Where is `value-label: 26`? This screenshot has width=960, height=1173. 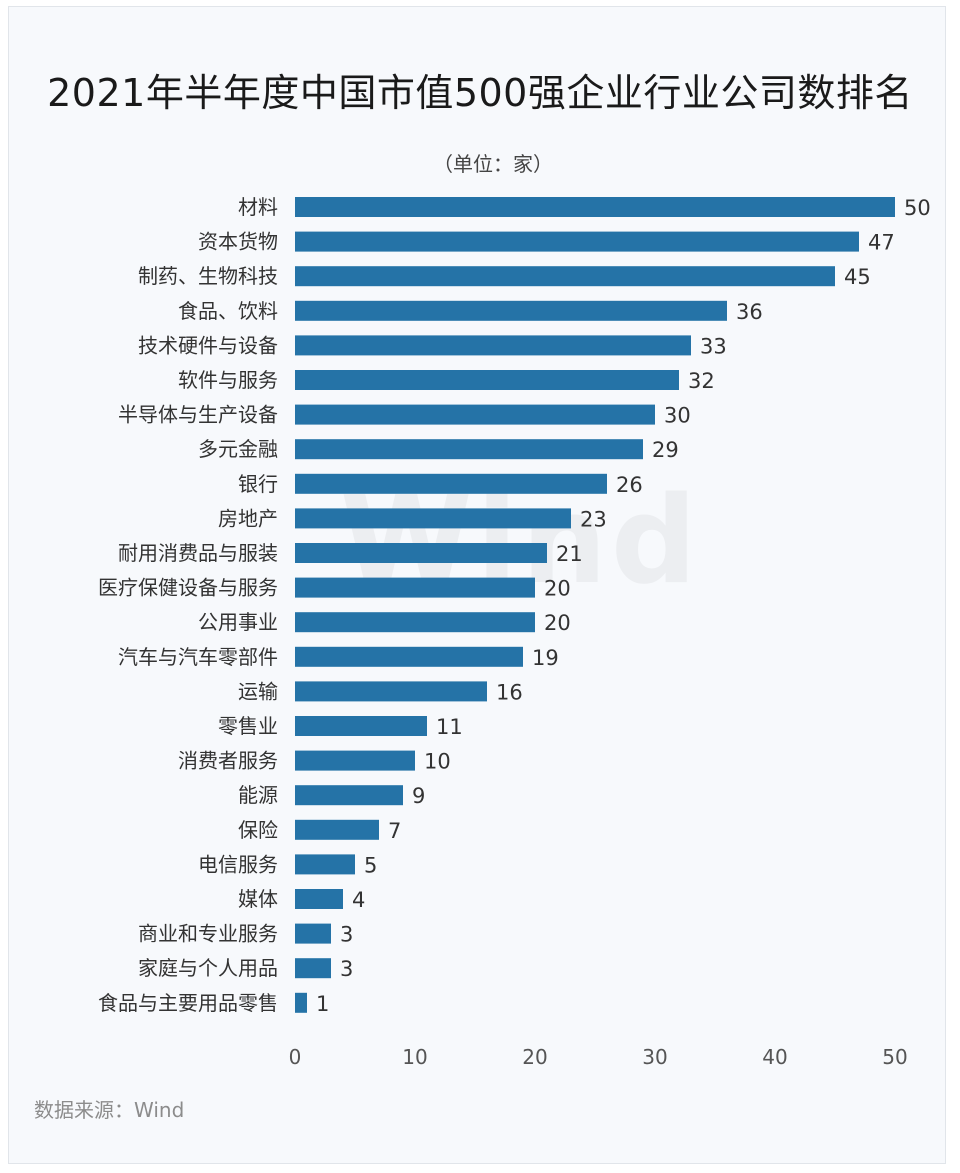 value-label: 26 is located at coordinates (629, 485).